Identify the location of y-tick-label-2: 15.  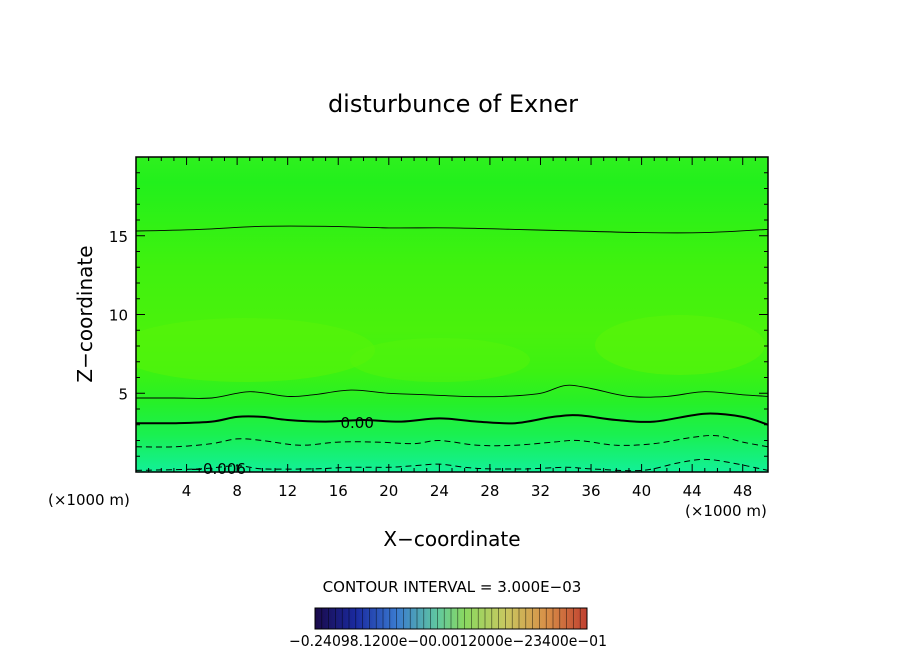
(118, 237).